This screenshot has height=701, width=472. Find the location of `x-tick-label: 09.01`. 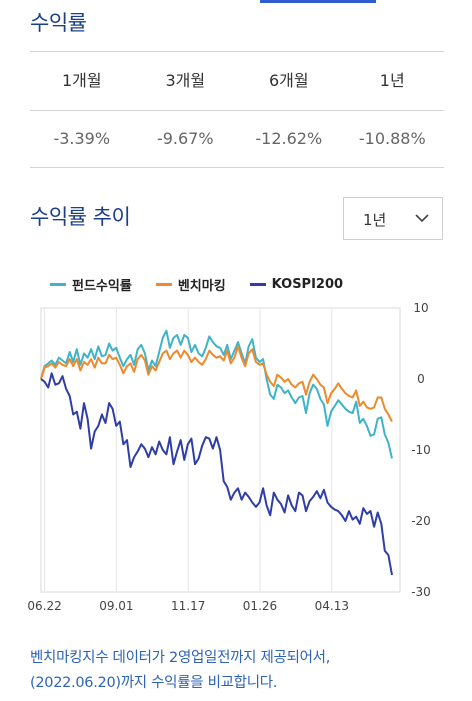

x-tick-label: 09.01 is located at coordinates (116, 606).